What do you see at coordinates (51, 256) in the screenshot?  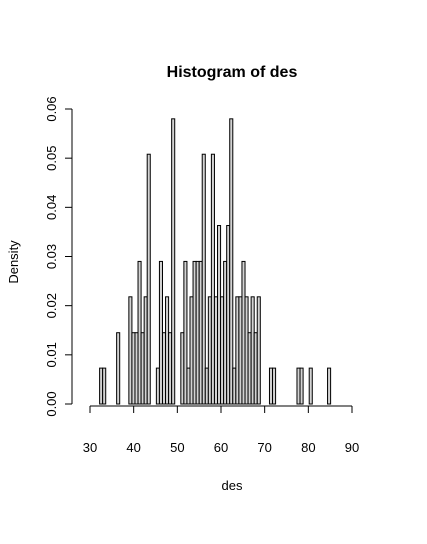 I see `y-tick-label: 0.03` at bounding box center [51, 256].